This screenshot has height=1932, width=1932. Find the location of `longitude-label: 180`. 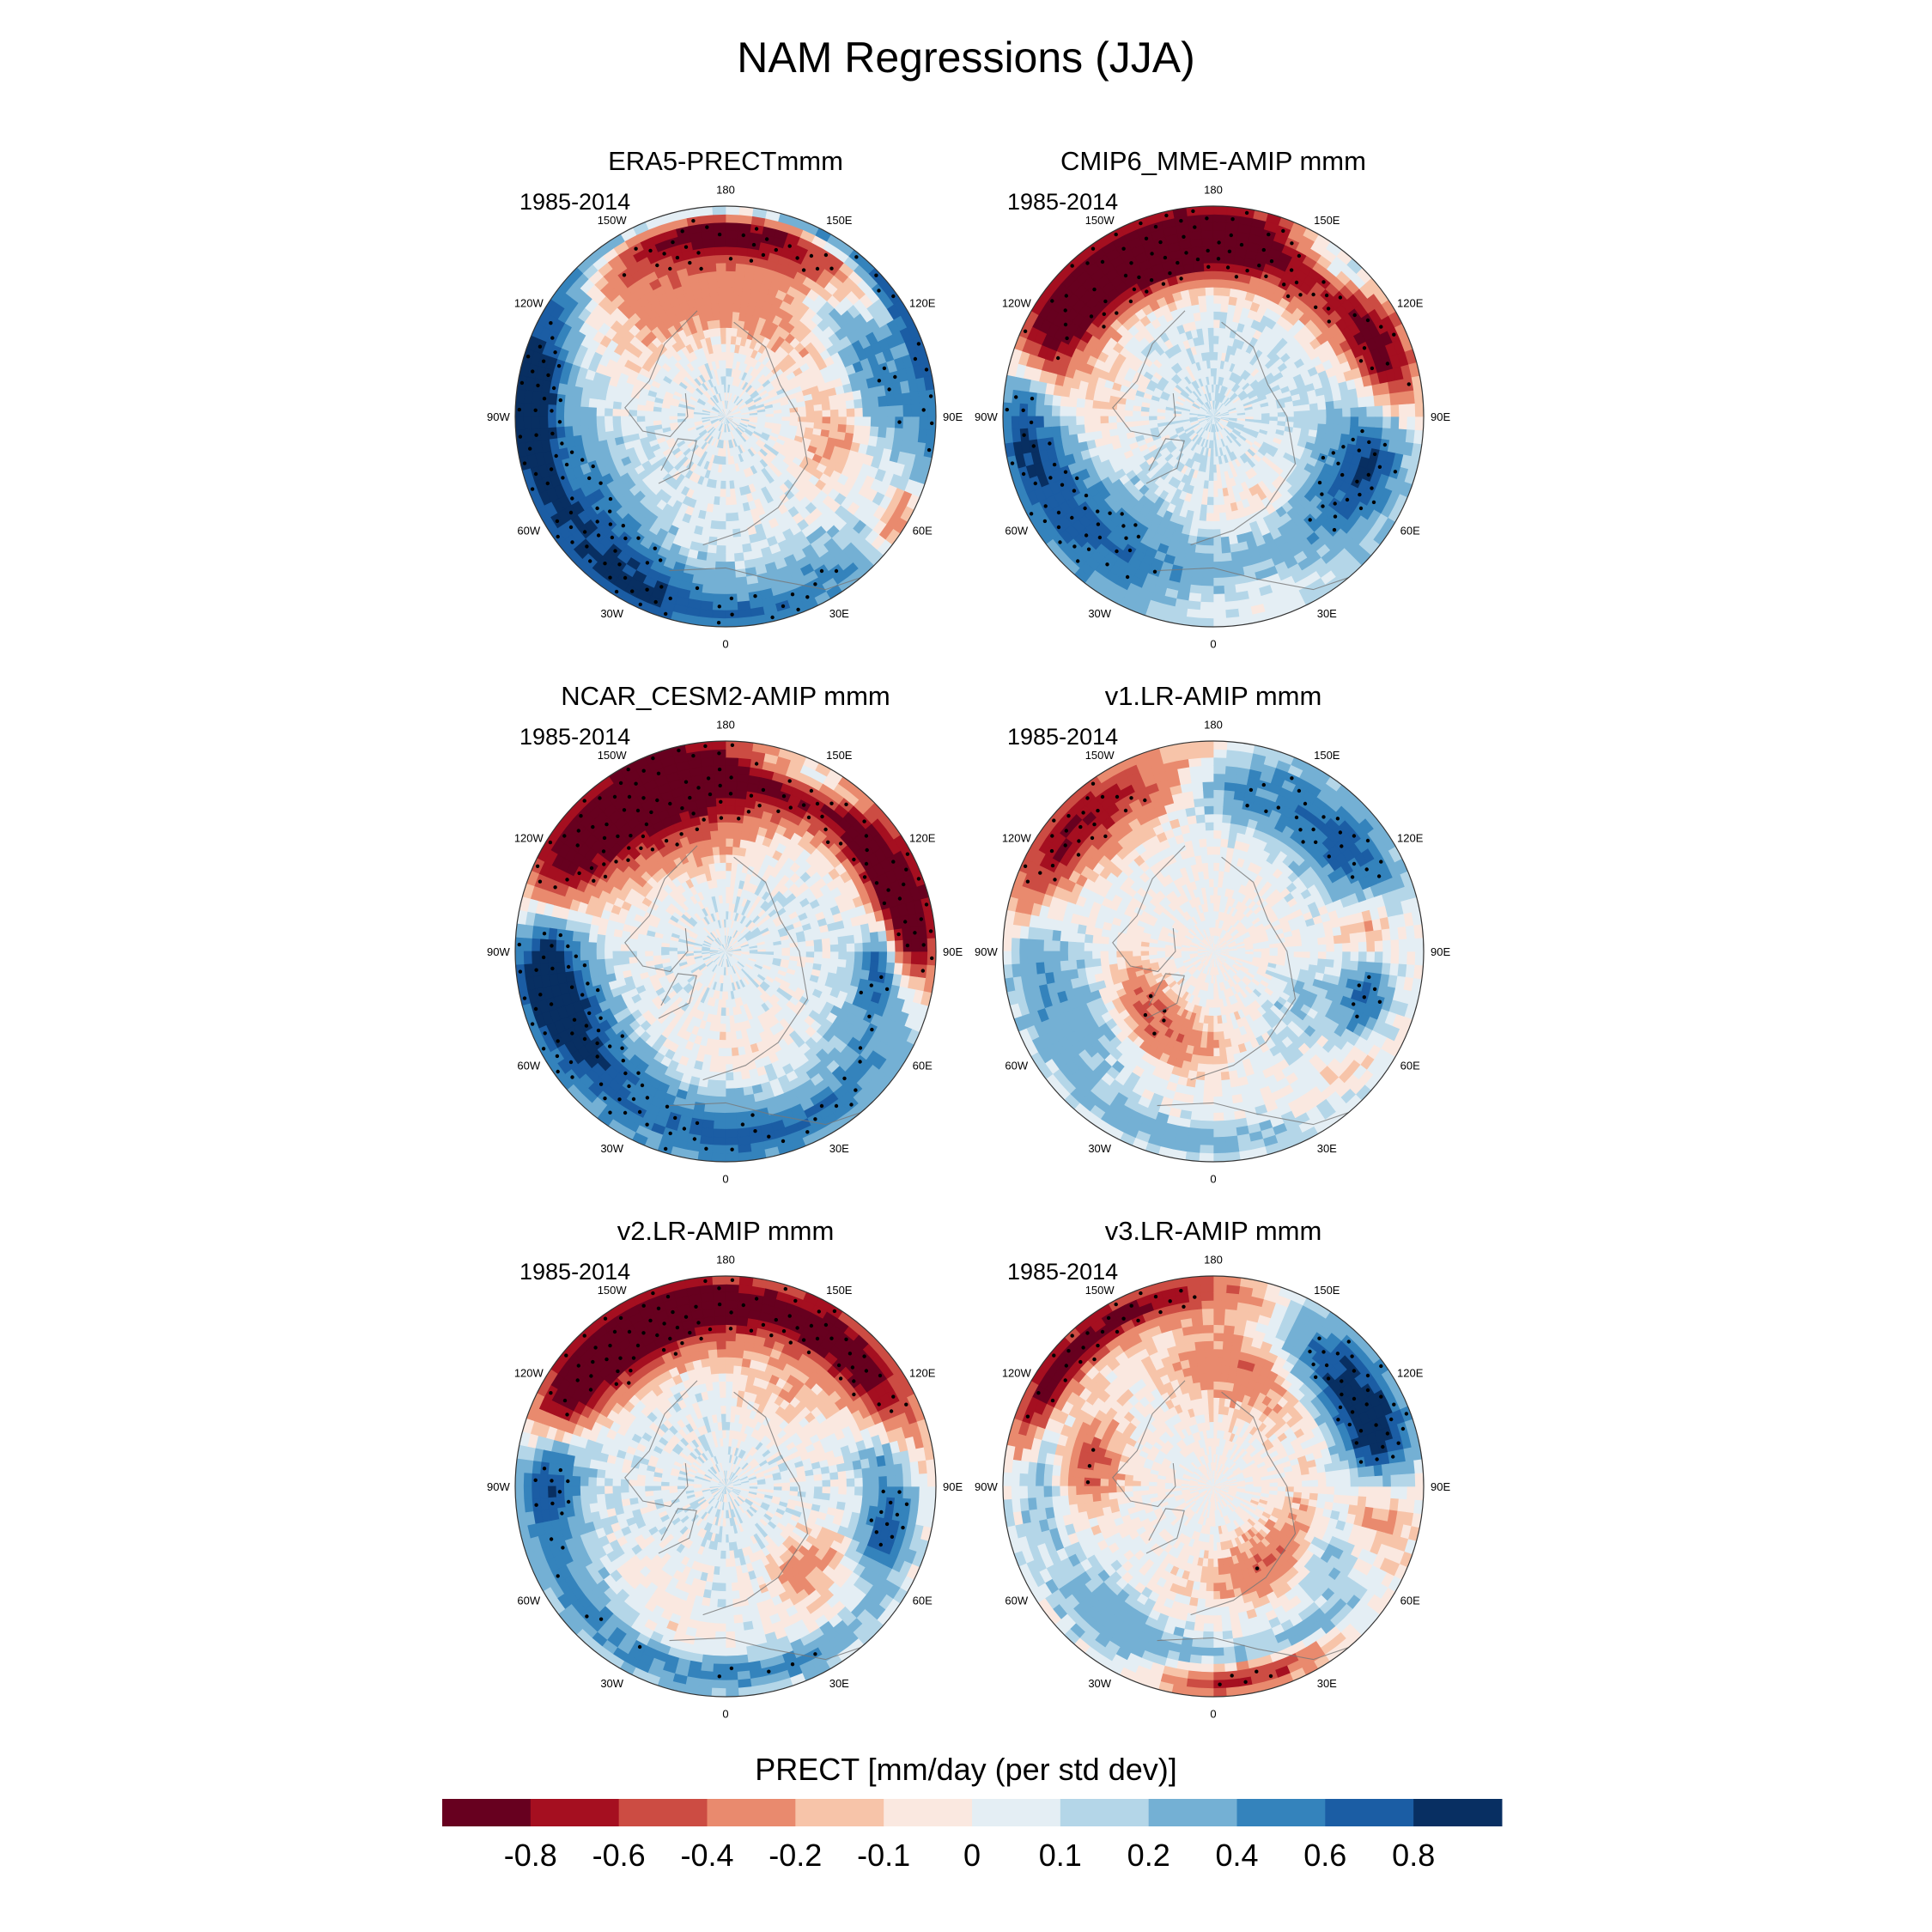

longitude-label: 180 is located at coordinates (726, 190).